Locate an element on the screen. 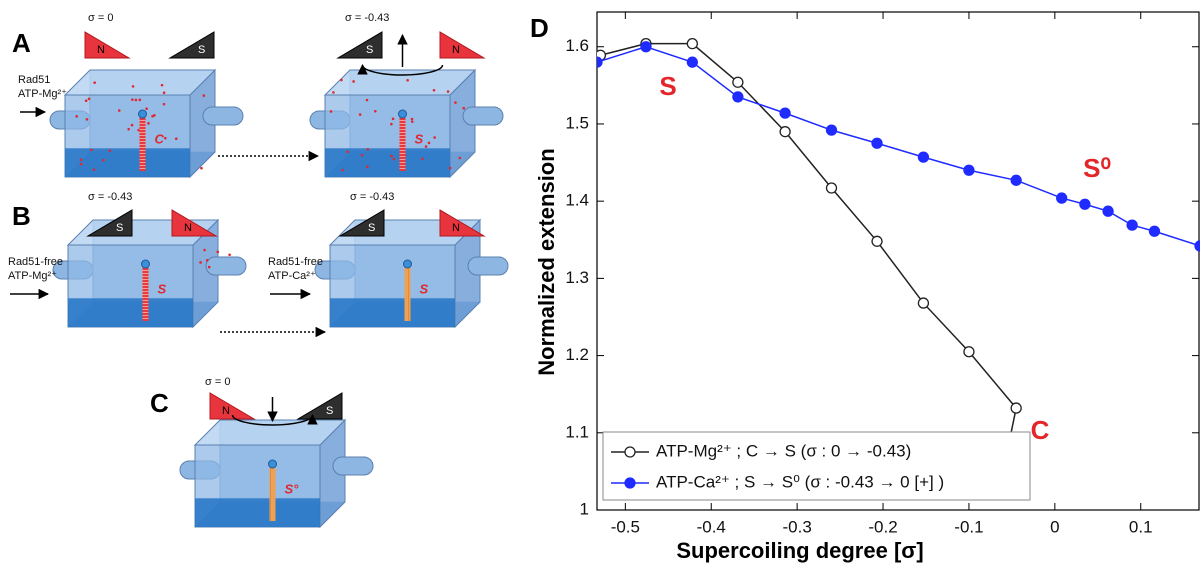  x-tick-label: -0.4 is located at coordinates (711, 526).